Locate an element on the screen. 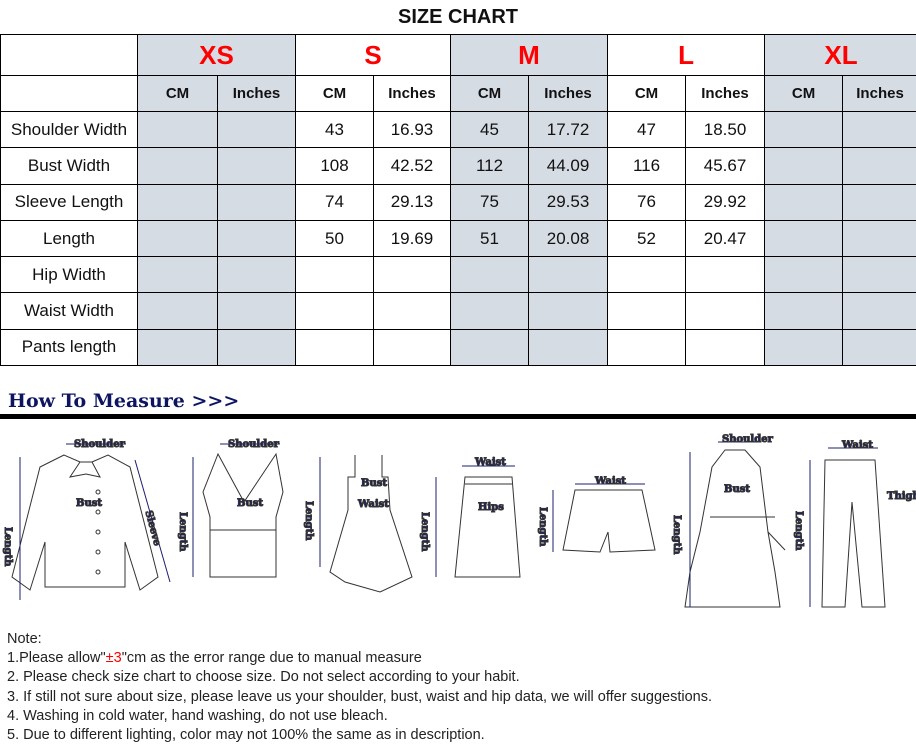 This screenshot has height=751, width=916. table-cell: 16.93 is located at coordinates (412, 129).